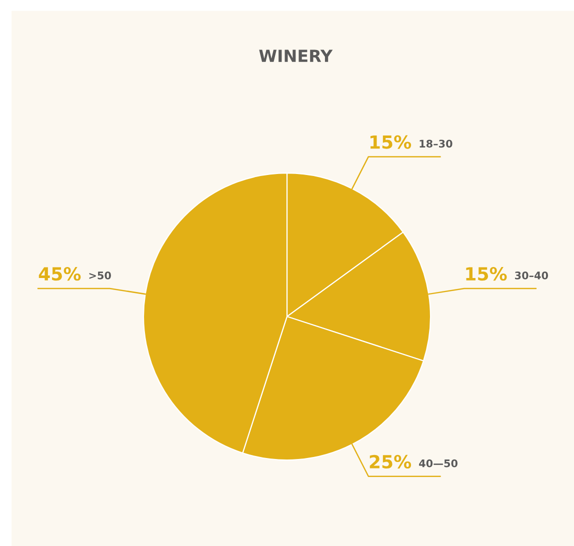 The width and height of the screenshot is (574, 546). What do you see at coordinates (391, 461) in the screenshot?
I see `data-label: 25%` at bounding box center [391, 461].